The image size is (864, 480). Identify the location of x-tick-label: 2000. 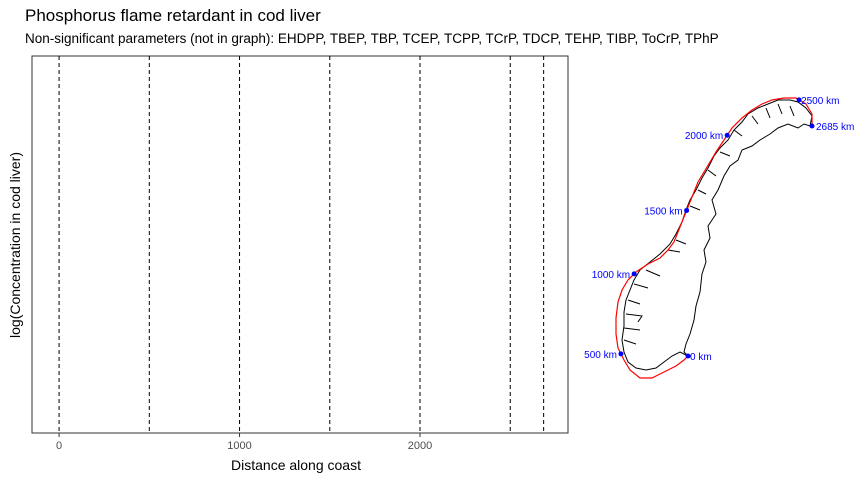
(420, 446).